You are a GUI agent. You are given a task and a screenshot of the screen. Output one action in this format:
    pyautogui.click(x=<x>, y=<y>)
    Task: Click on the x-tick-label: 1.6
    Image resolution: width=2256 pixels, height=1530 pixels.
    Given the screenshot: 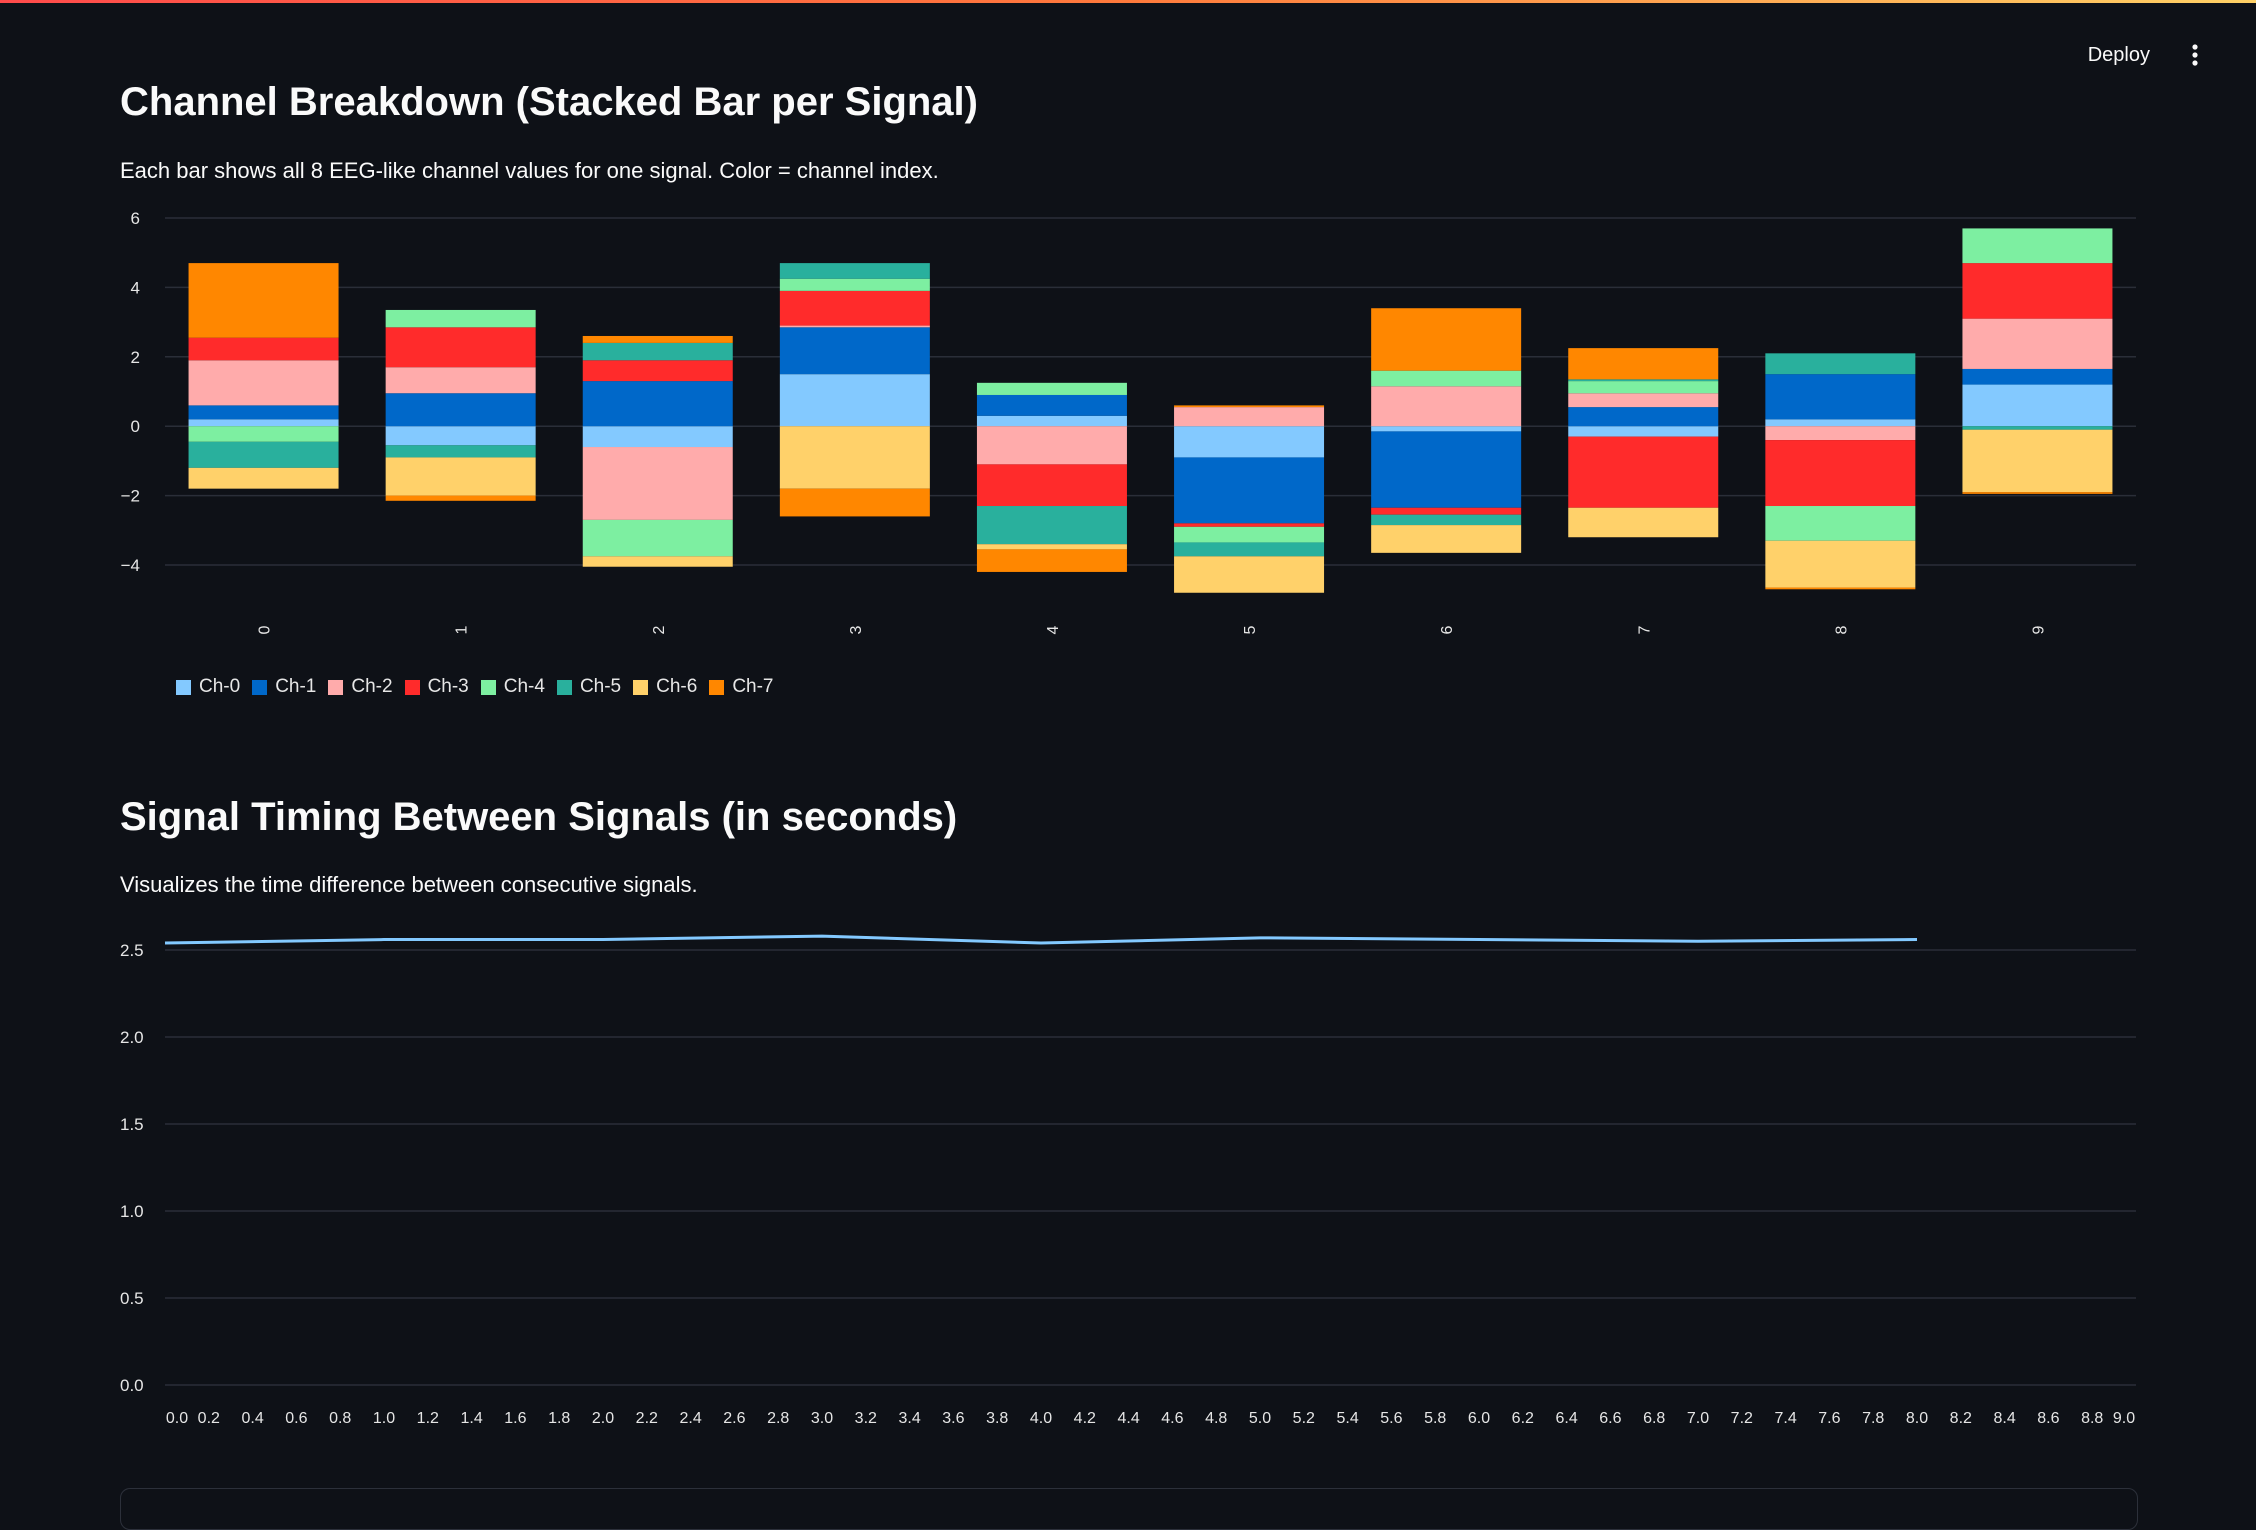 What is the action you would take?
    pyautogui.click(x=515, y=1418)
    